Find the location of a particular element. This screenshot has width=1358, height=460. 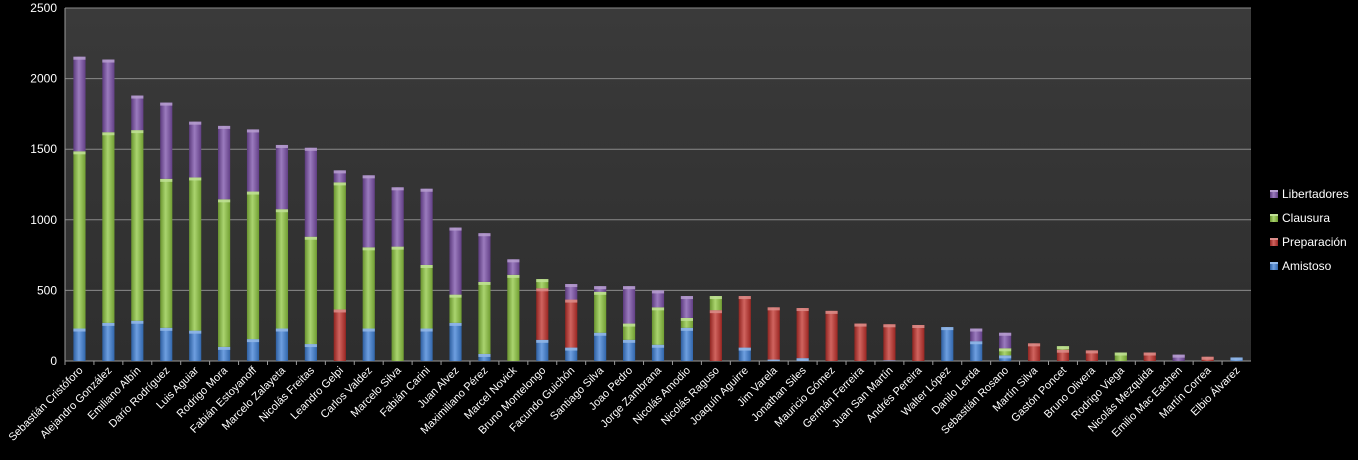

y-tick-label: 2000 is located at coordinates (43, 79).